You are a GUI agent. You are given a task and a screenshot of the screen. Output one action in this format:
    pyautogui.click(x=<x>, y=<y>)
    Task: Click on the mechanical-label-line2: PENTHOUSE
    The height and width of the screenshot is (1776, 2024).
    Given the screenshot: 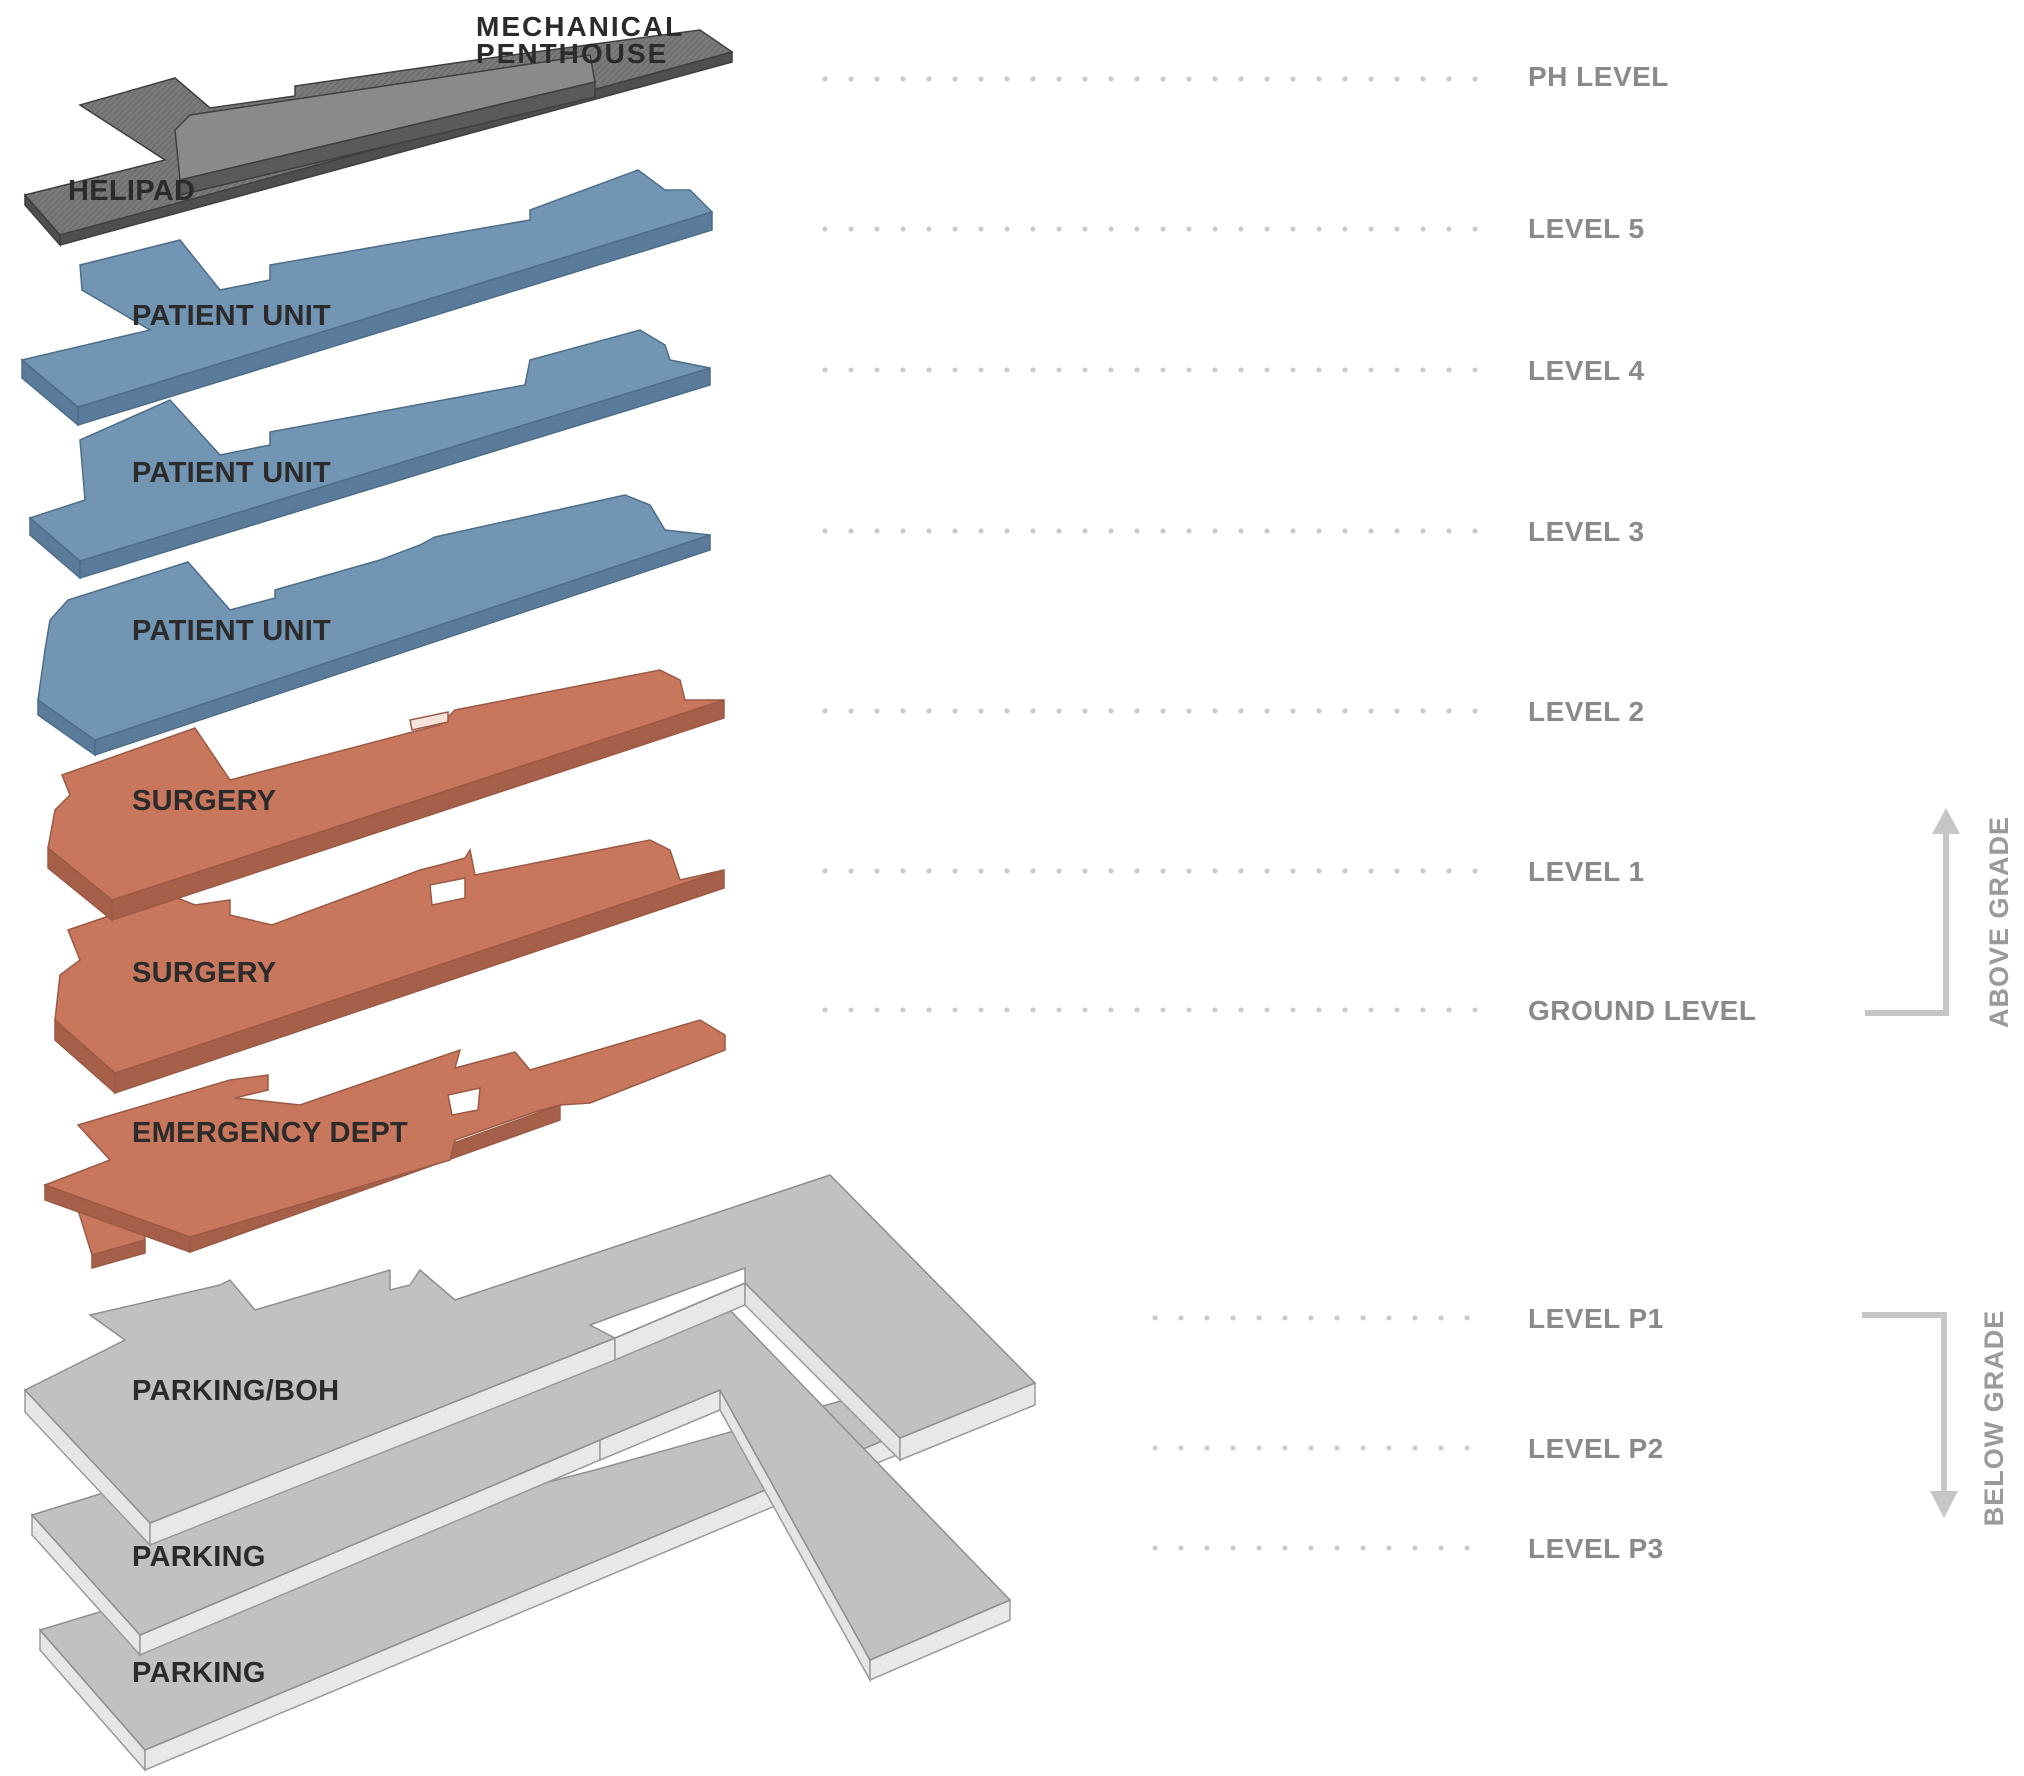 What is the action you would take?
    pyautogui.click(x=572, y=53)
    